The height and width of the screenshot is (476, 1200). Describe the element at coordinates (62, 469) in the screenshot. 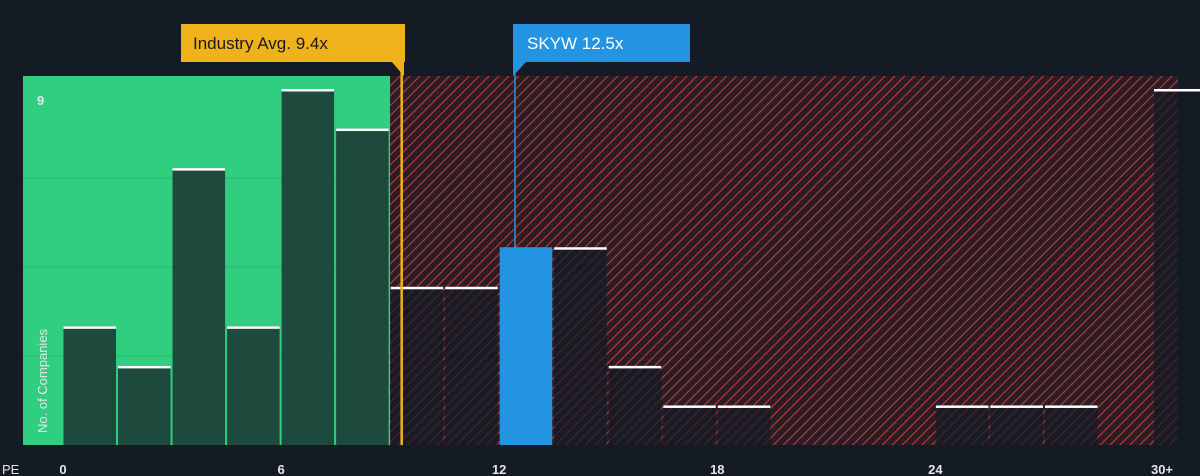

I see `x-tick-0: 0` at that location.